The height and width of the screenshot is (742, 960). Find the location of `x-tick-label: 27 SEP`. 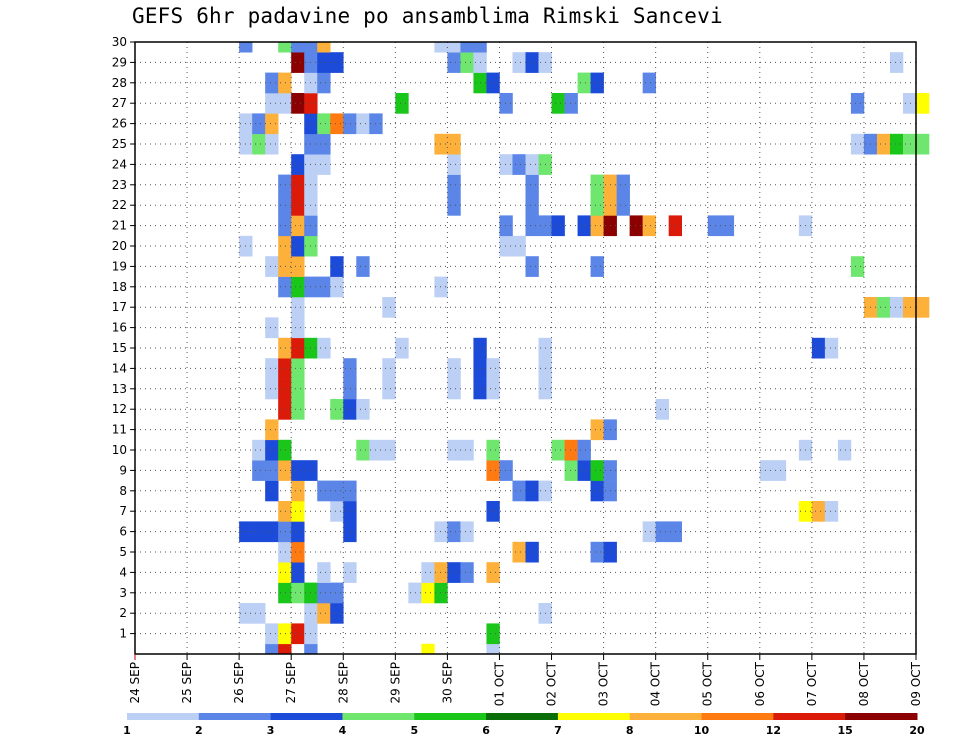

x-tick-label: 27 SEP is located at coordinates (291, 683).